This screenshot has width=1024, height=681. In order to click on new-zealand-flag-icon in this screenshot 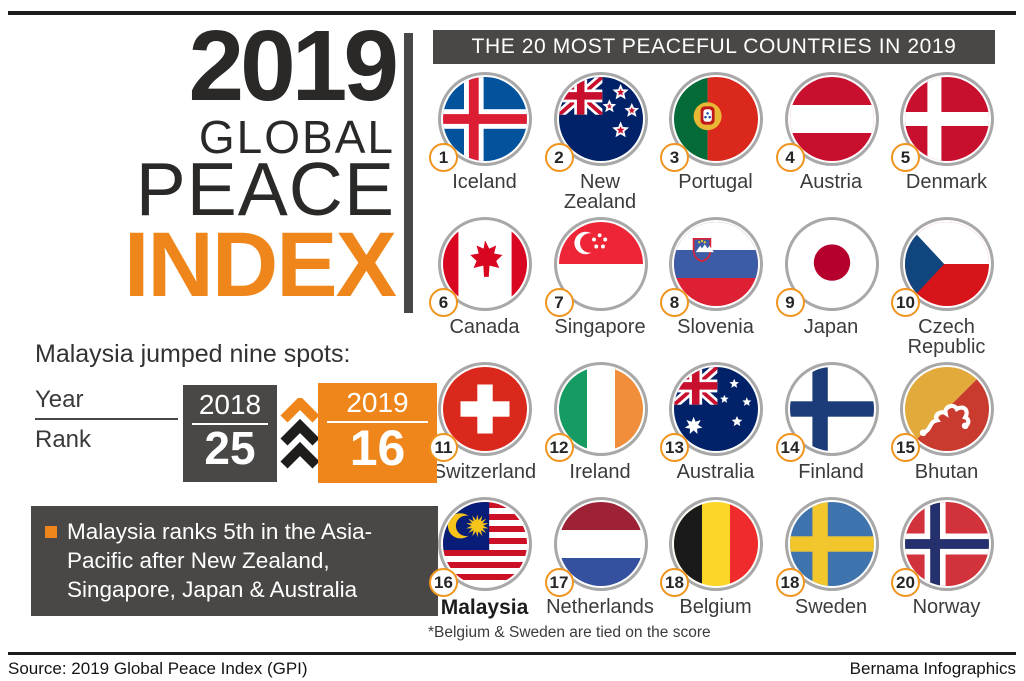, I will do `click(600, 119)`.